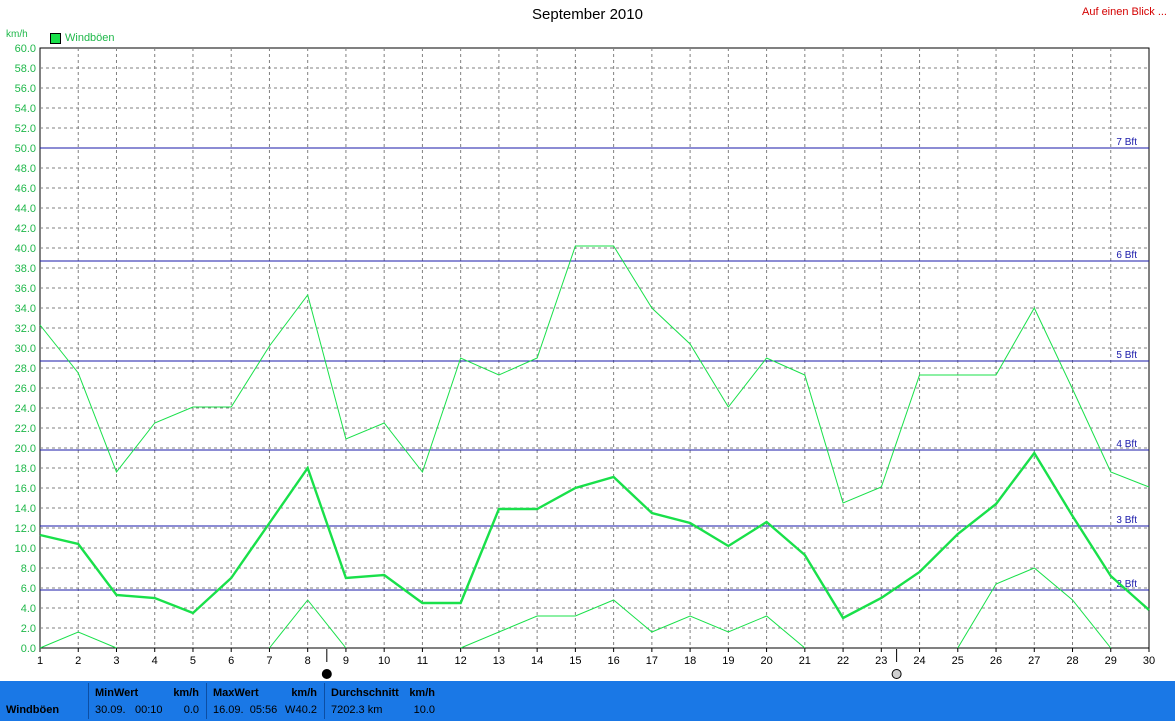  I want to click on x-tick-label: 20, so click(766, 661).